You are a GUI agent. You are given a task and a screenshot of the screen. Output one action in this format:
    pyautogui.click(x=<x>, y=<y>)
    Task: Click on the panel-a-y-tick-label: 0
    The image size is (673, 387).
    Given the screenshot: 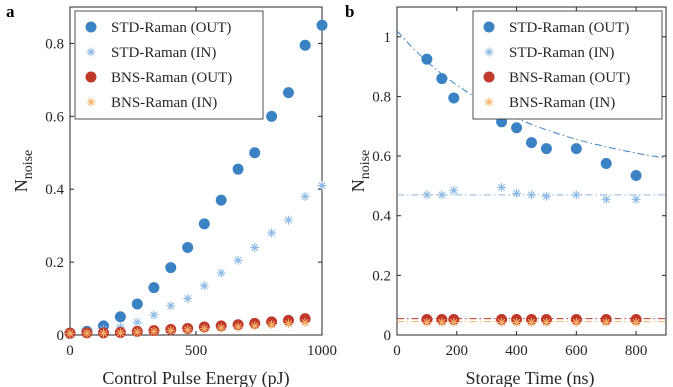 What is the action you would take?
    pyautogui.click(x=61, y=336)
    